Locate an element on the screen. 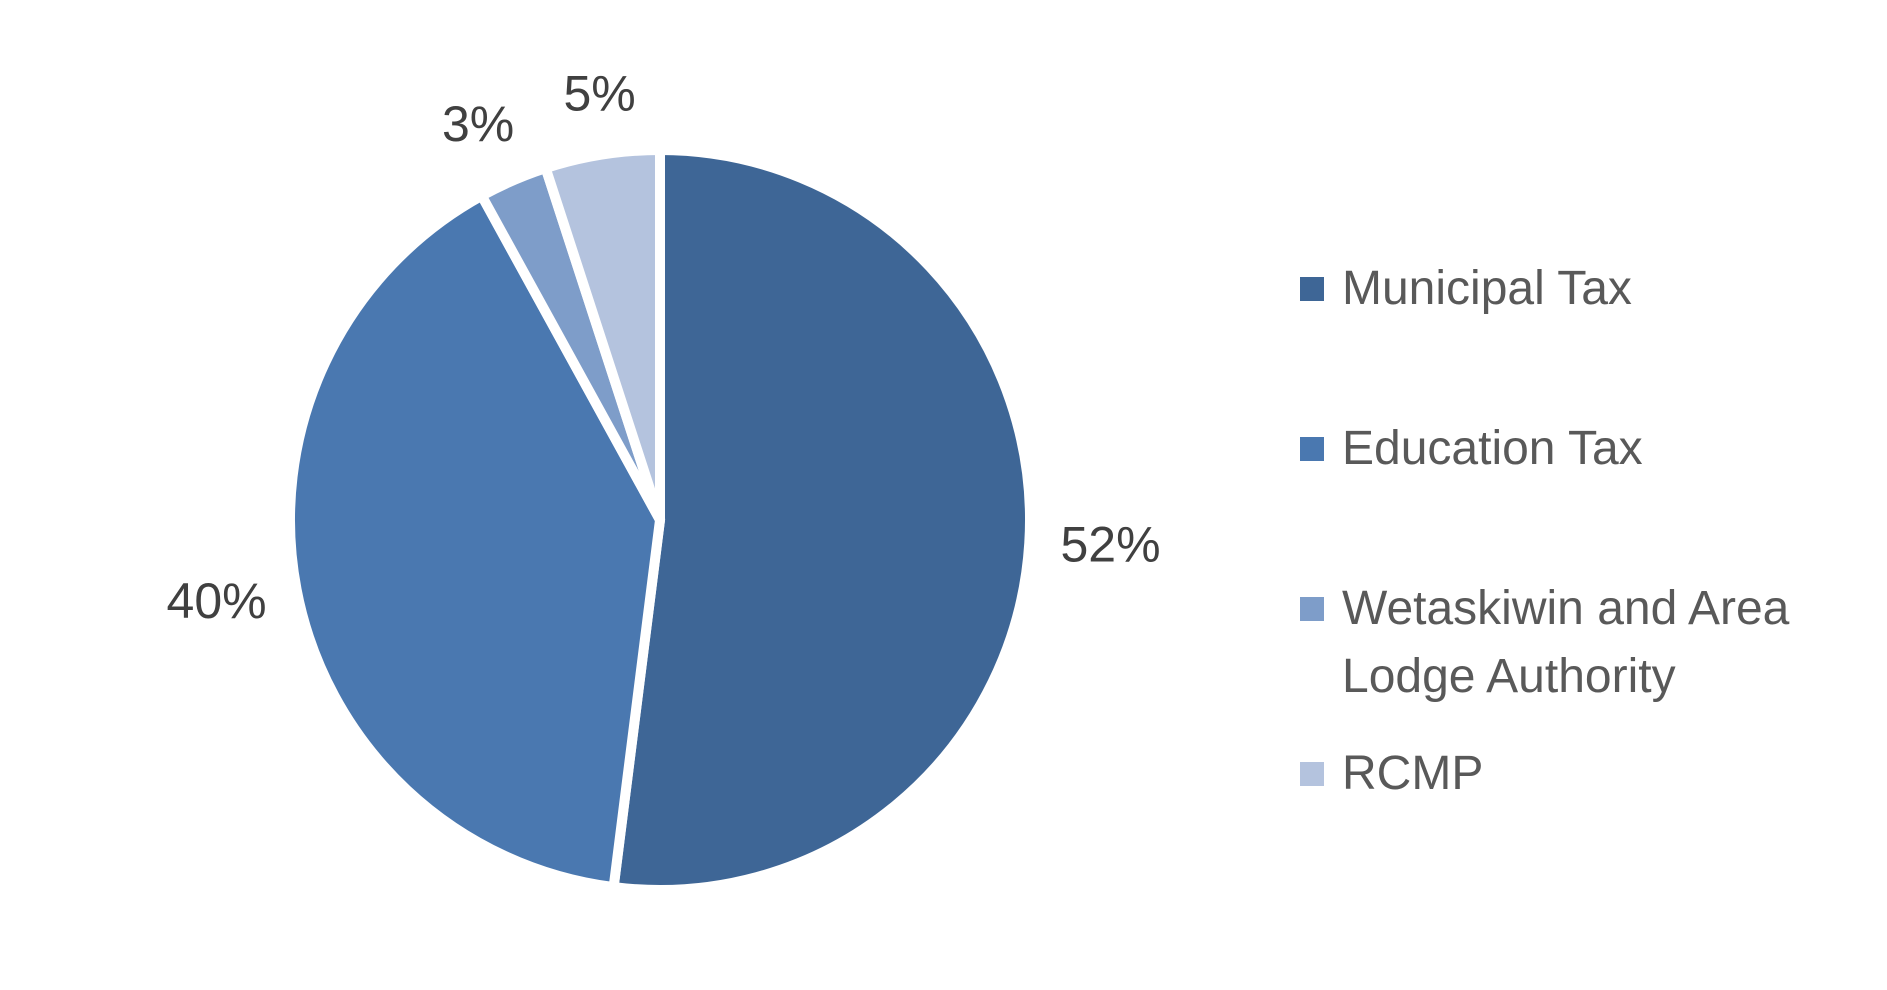 This screenshot has width=1887, height=990. data-label-lodge-authority: 3% is located at coordinates (478, 124).